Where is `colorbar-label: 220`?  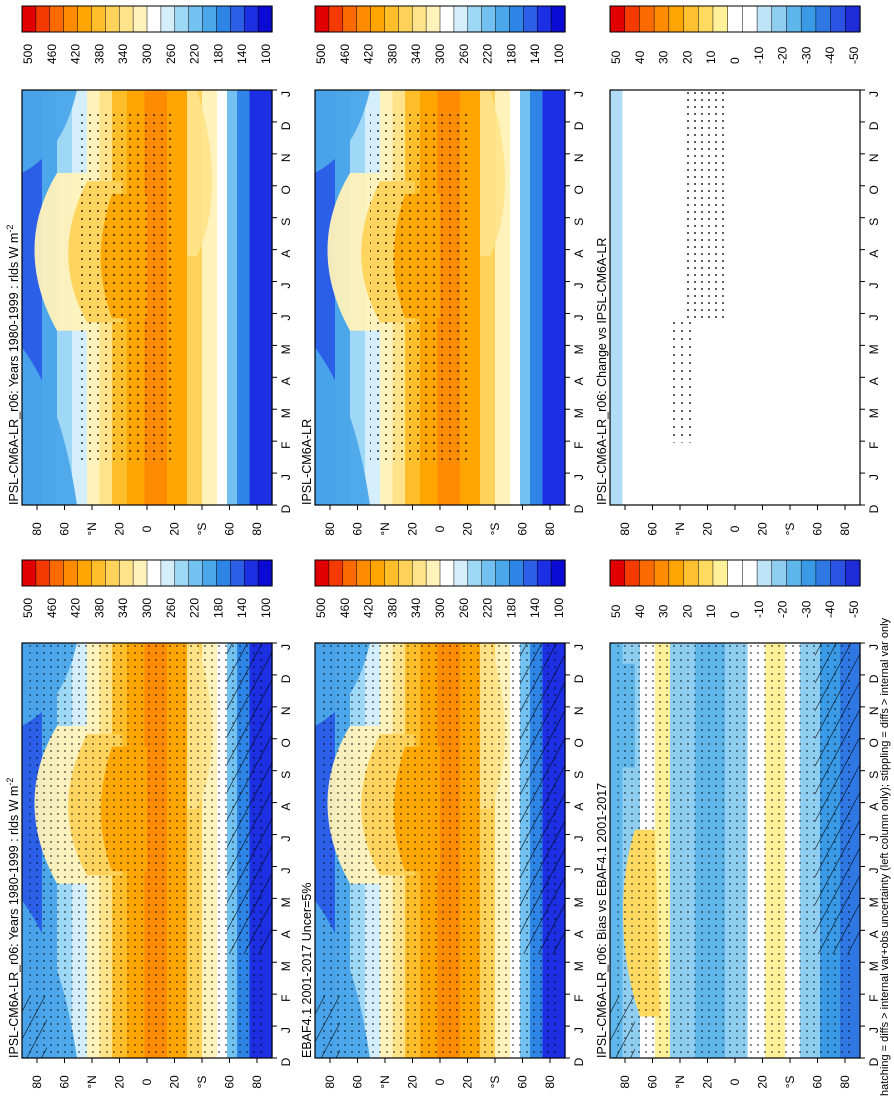
colorbar-label: 220 is located at coordinates (488, 54).